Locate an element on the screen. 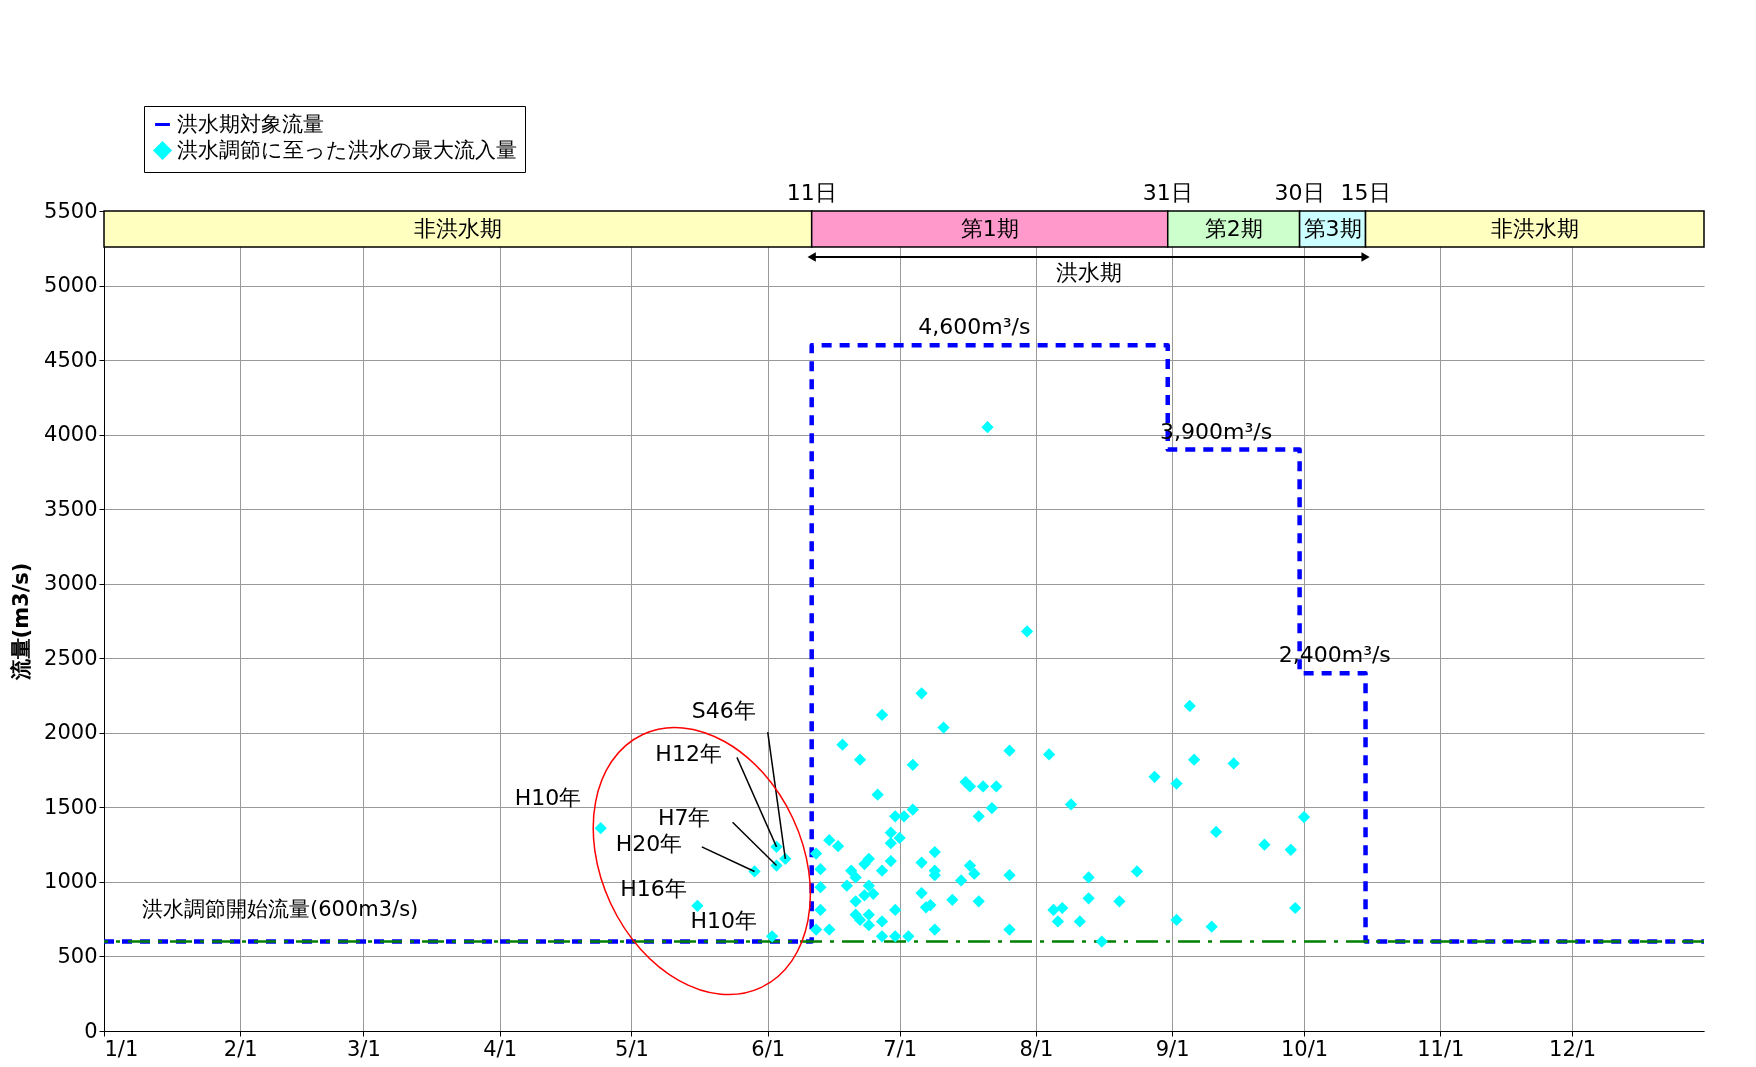 This screenshot has width=1756, height=1067. y-tick-label: 5500 is located at coordinates (71, 210).